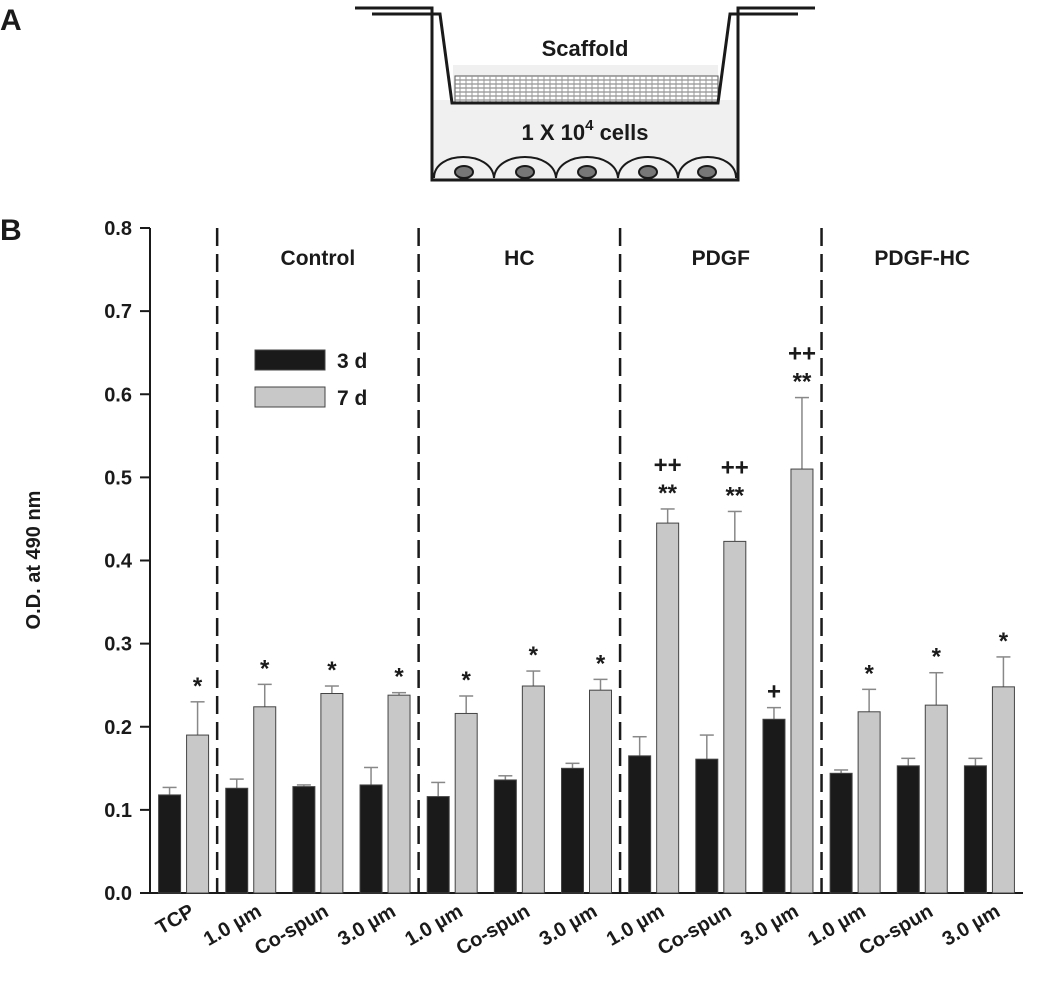 This screenshot has width=1050, height=987. What do you see at coordinates (118, 645) in the screenshot?
I see `y-tick-label: 0.3` at bounding box center [118, 645].